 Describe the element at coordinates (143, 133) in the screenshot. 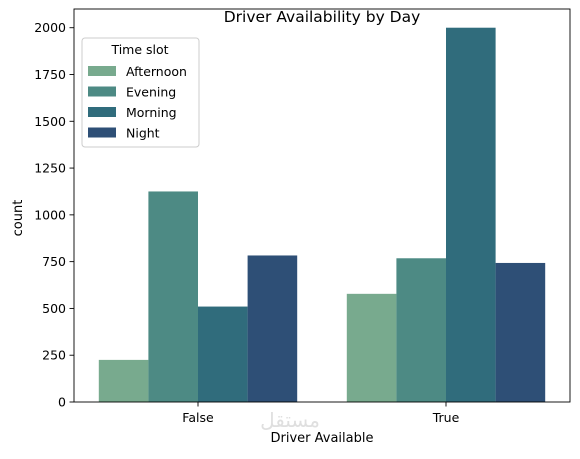

I see `legend-entry-label: Night` at that location.